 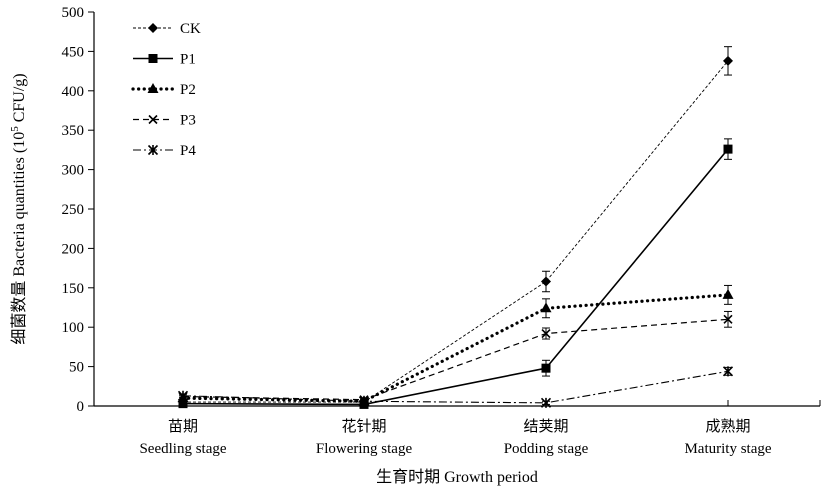 What do you see at coordinates (73, 249) in the screenshot?
I see `y-tick-label: 200` at bounding box center [73, 249].